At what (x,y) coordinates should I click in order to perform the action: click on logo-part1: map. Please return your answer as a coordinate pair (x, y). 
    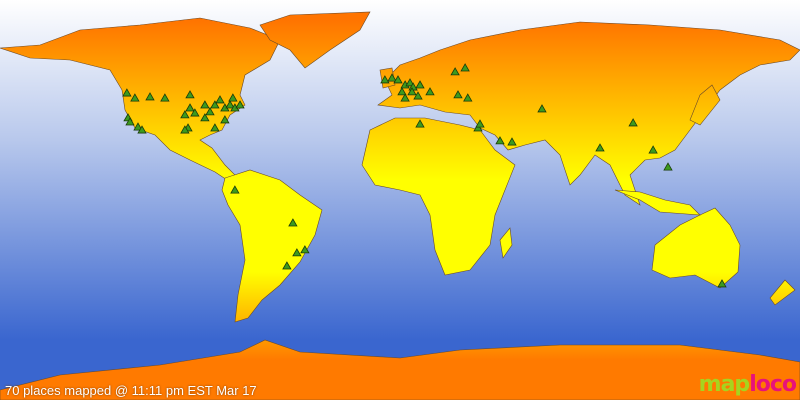
    Looking at the image, I should click on (724, 384).